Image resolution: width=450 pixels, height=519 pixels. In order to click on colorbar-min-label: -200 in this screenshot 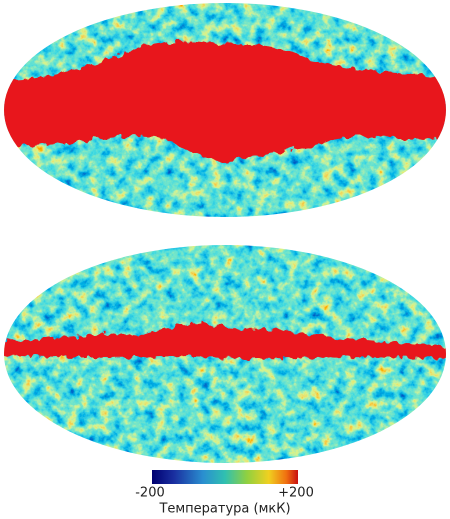, I will do `click(150, 493)`.